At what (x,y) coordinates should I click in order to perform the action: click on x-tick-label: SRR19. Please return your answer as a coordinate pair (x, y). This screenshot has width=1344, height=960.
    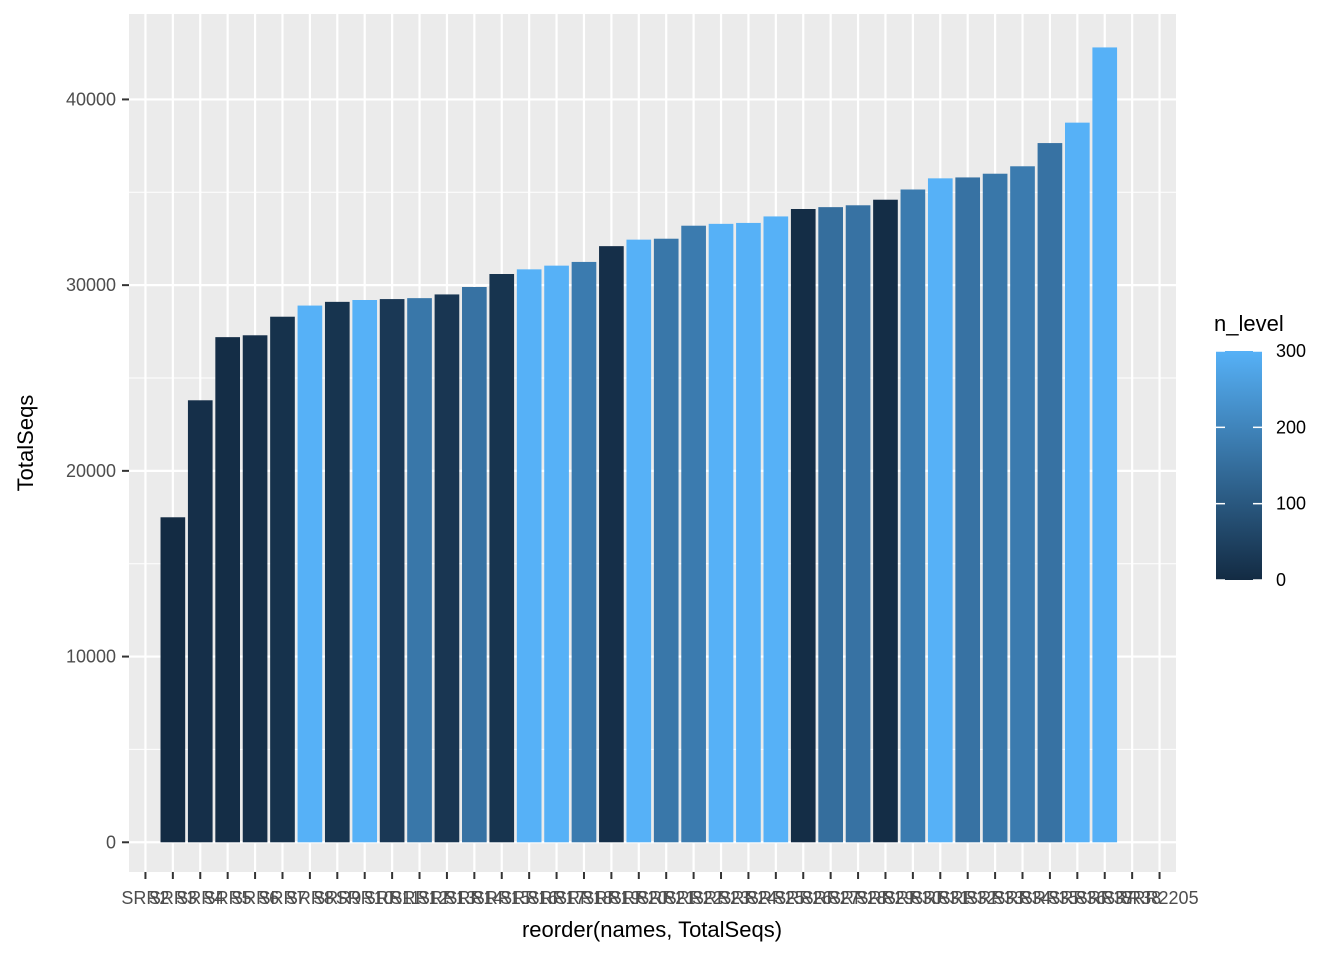
    Looking at the image, I should click on (611, 898).